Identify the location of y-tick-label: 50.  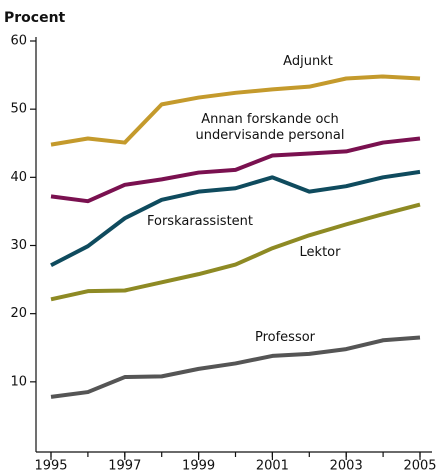
(18, 109).